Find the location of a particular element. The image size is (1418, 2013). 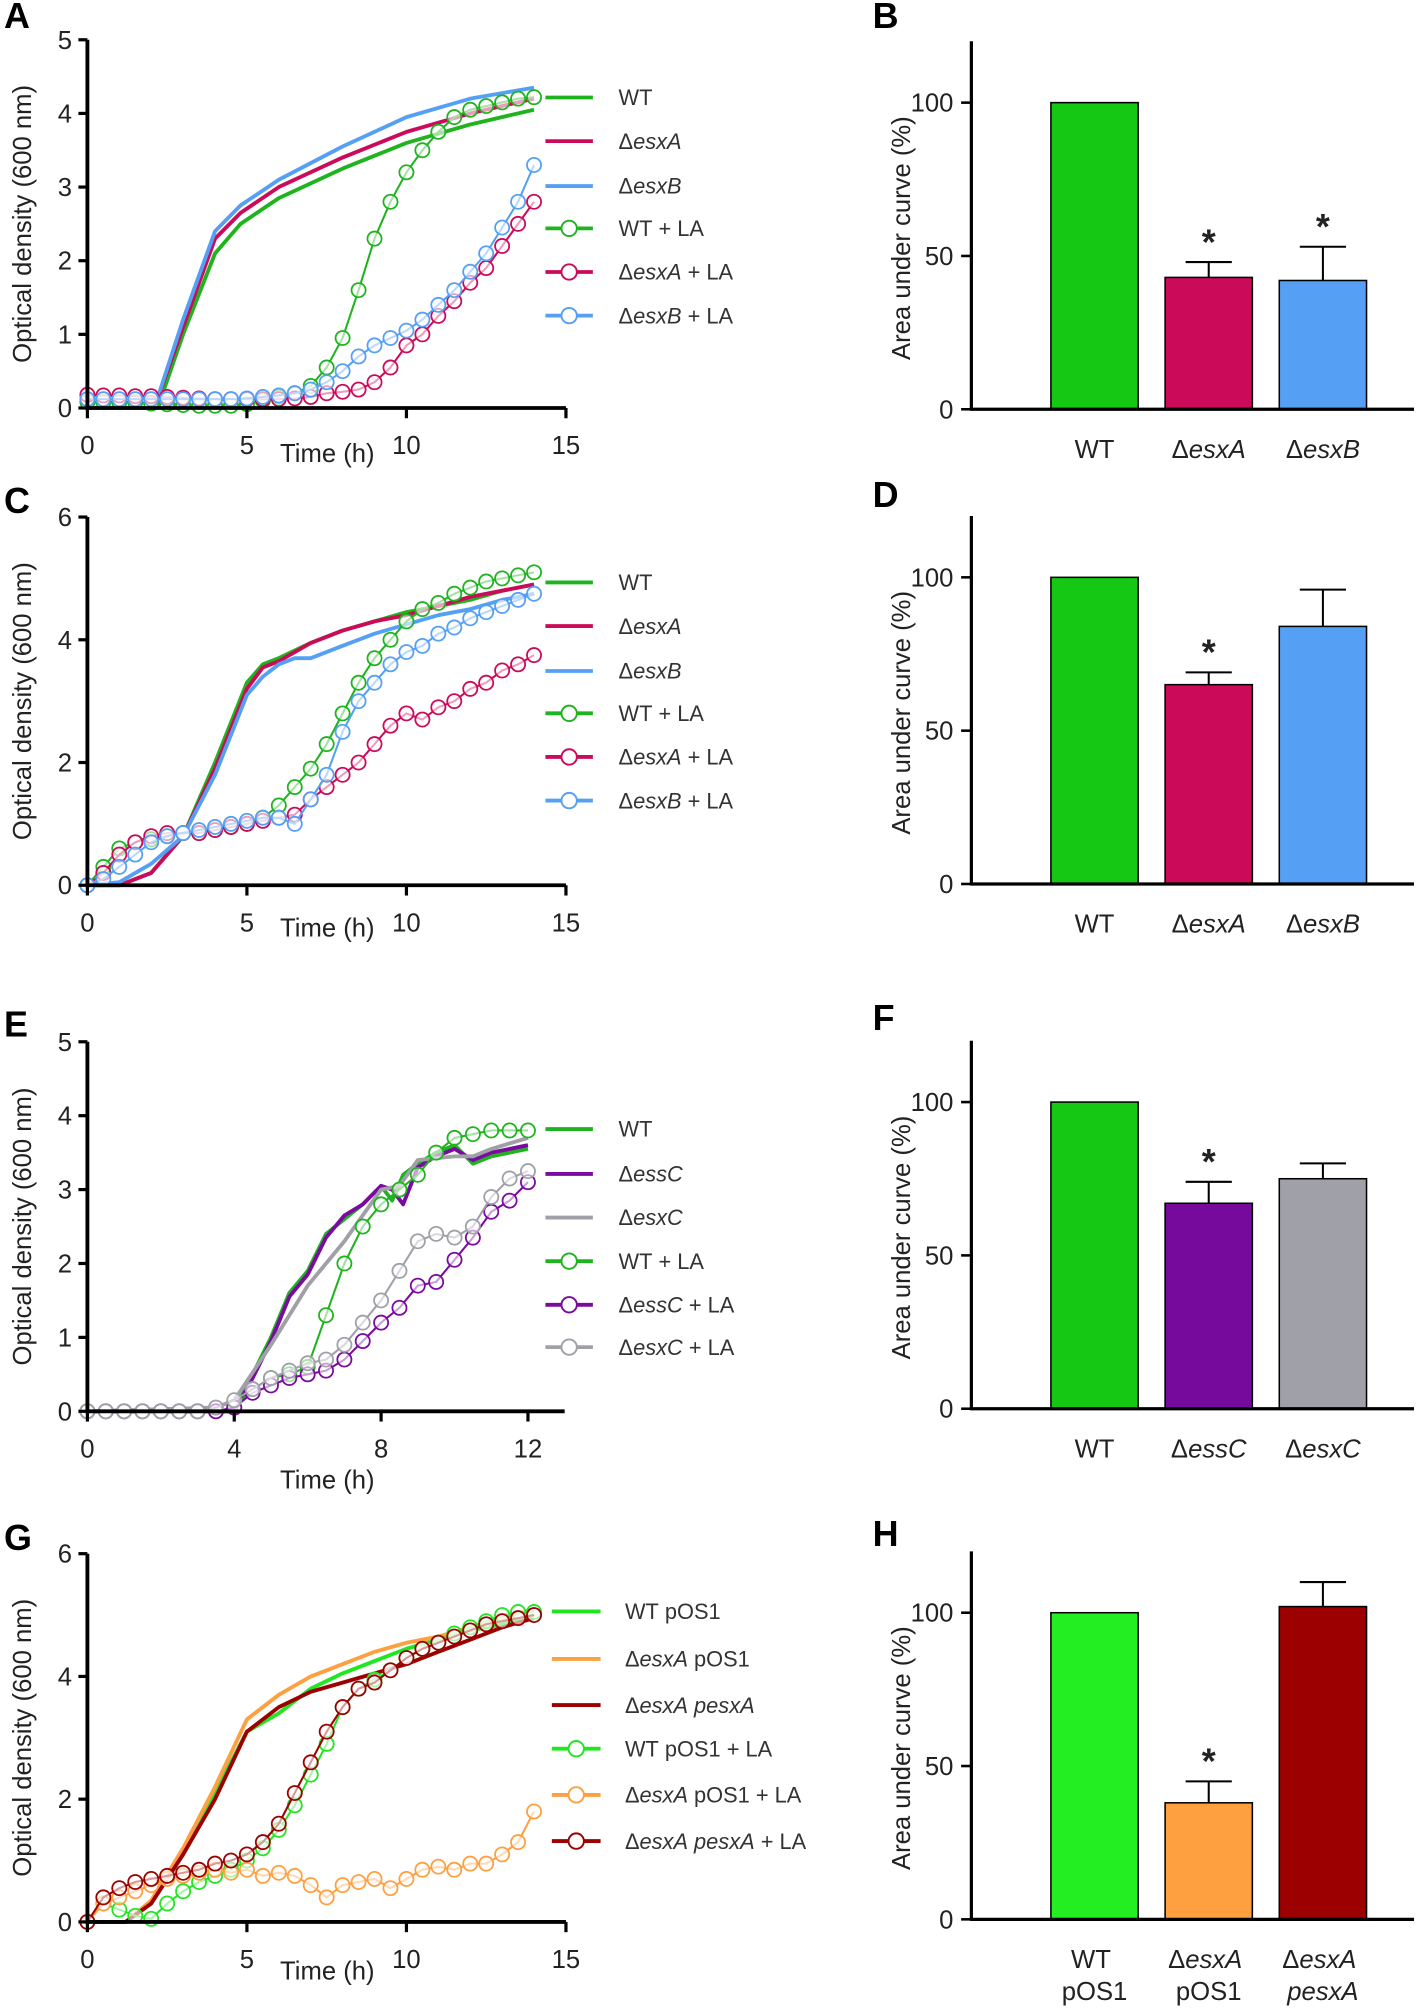

panel-label: E is located at coordinates (16, 1024).